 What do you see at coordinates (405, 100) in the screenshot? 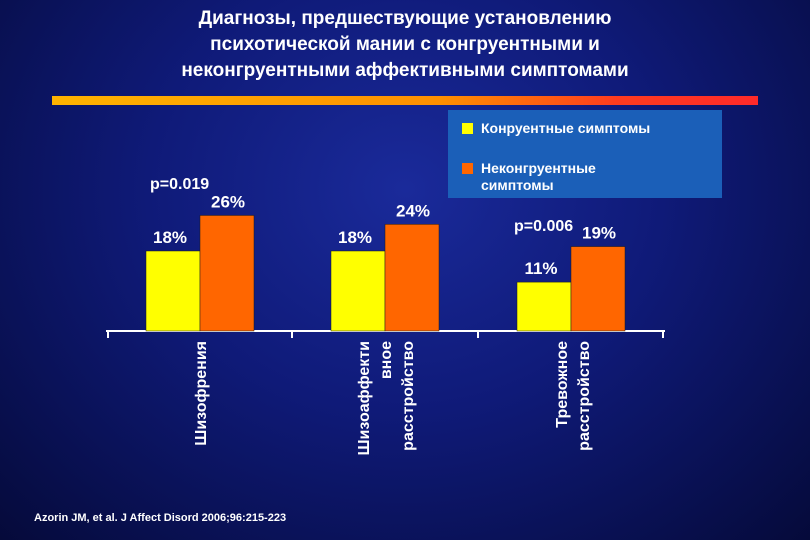
I see `title-underline-bar` at bounding box center [405, 100].